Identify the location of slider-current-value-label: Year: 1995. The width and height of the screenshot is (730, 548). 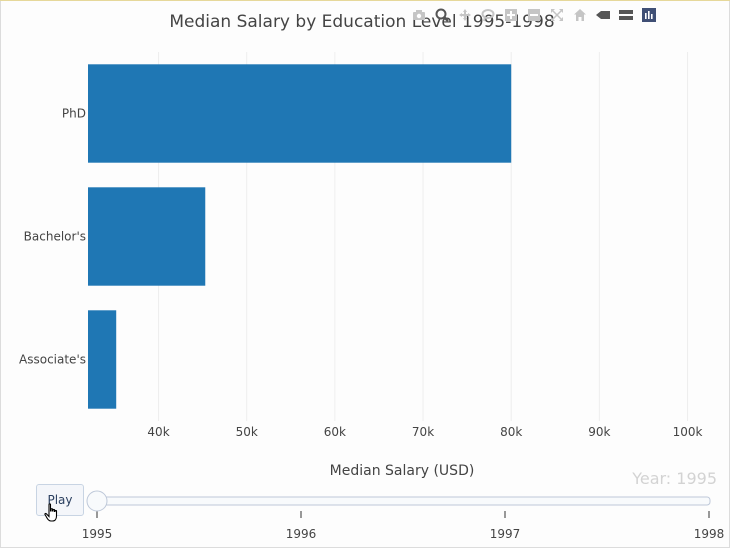
(674, 478).